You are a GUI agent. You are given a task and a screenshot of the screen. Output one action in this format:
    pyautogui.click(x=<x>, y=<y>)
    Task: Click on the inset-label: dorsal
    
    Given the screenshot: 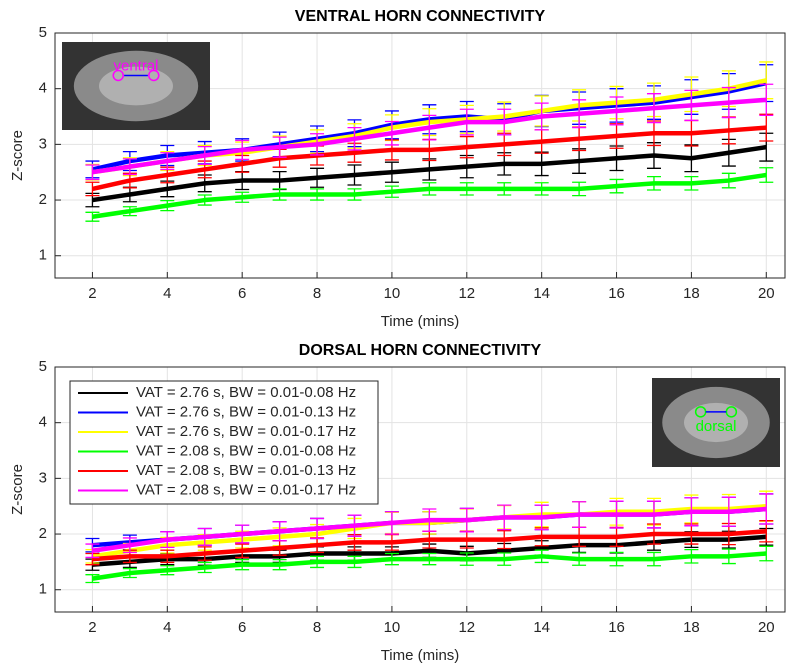 What is the action you would take?
    pyautogui.click(x=716, y=426)
    